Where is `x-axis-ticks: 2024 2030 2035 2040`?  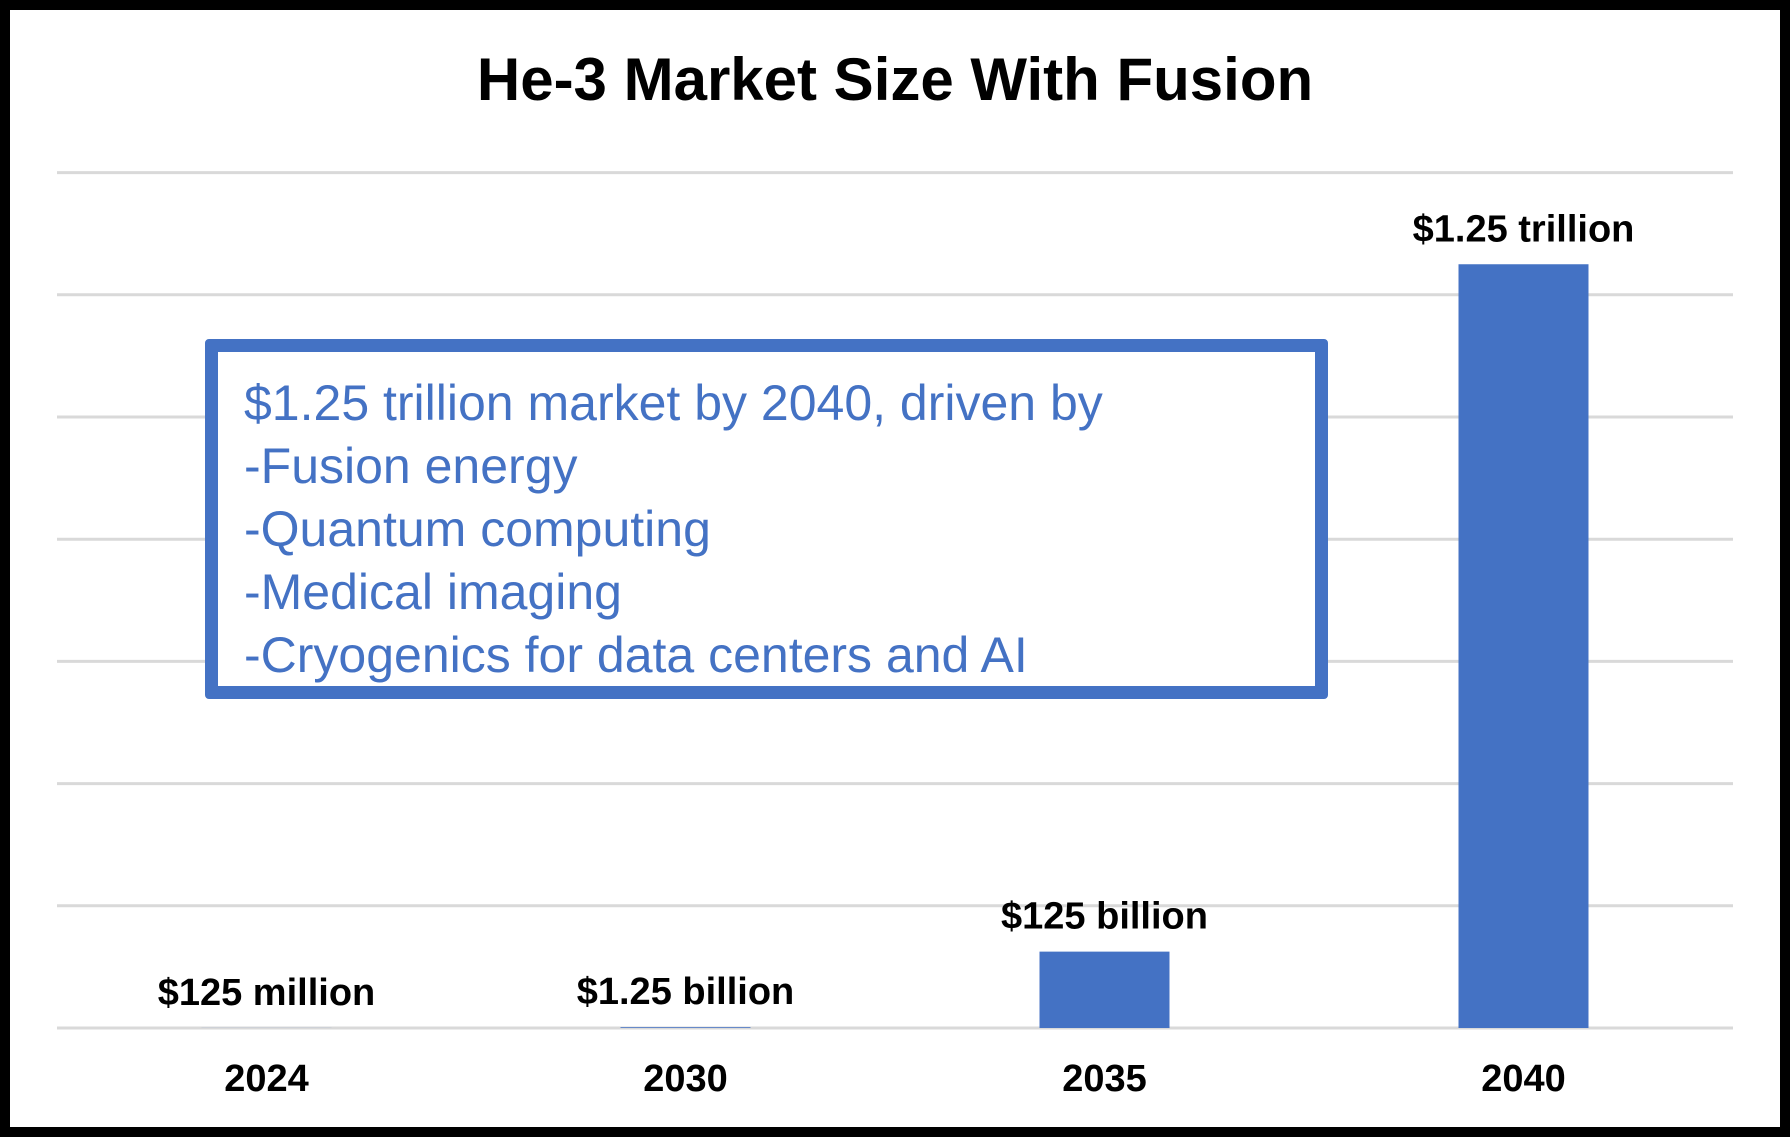 x-axis-ticks: 2024 2030 2035 2040 is located at coordinates (895, 1079).